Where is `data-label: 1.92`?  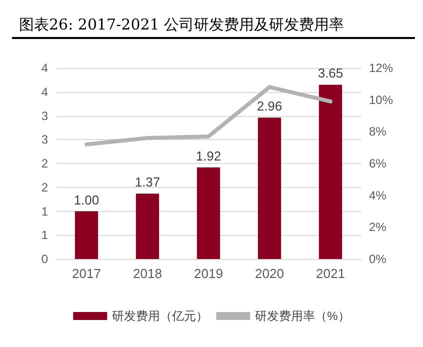
data-label: 1.92 is located at coordinates (209, 156).